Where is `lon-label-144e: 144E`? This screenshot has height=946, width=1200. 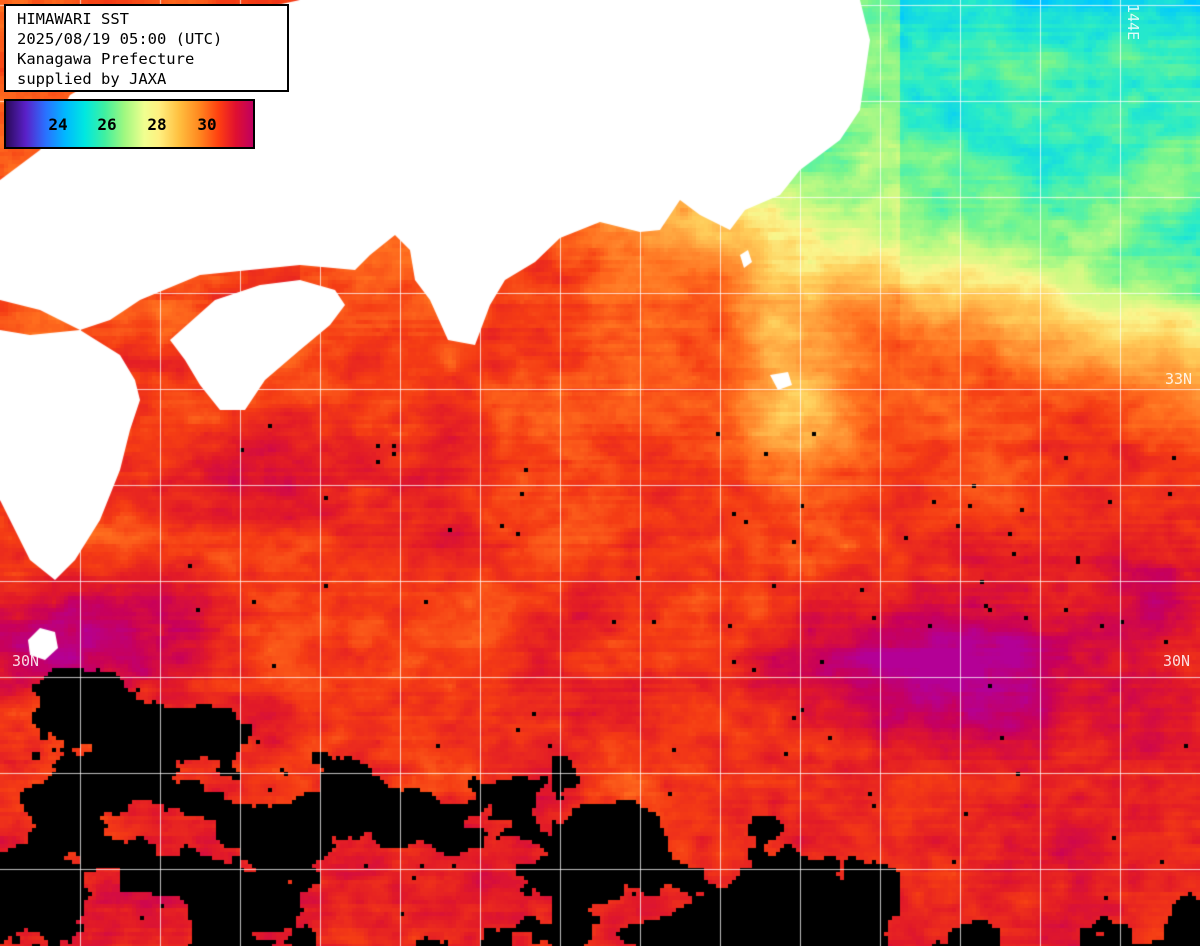
lon-label-144e: 144E is located at coordinates (1133, 22).